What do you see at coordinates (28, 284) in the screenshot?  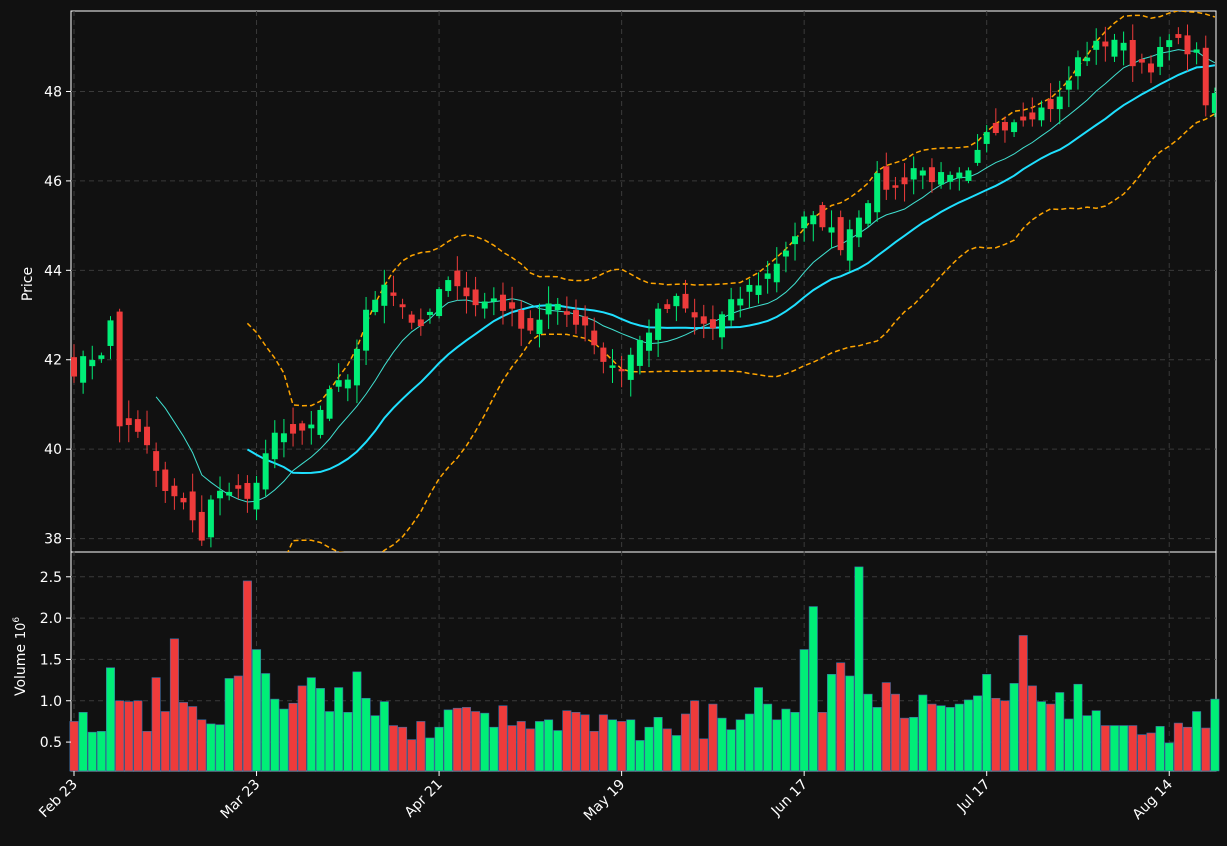 I see `price-axis-label: Price` at bounding box center [28, 284].